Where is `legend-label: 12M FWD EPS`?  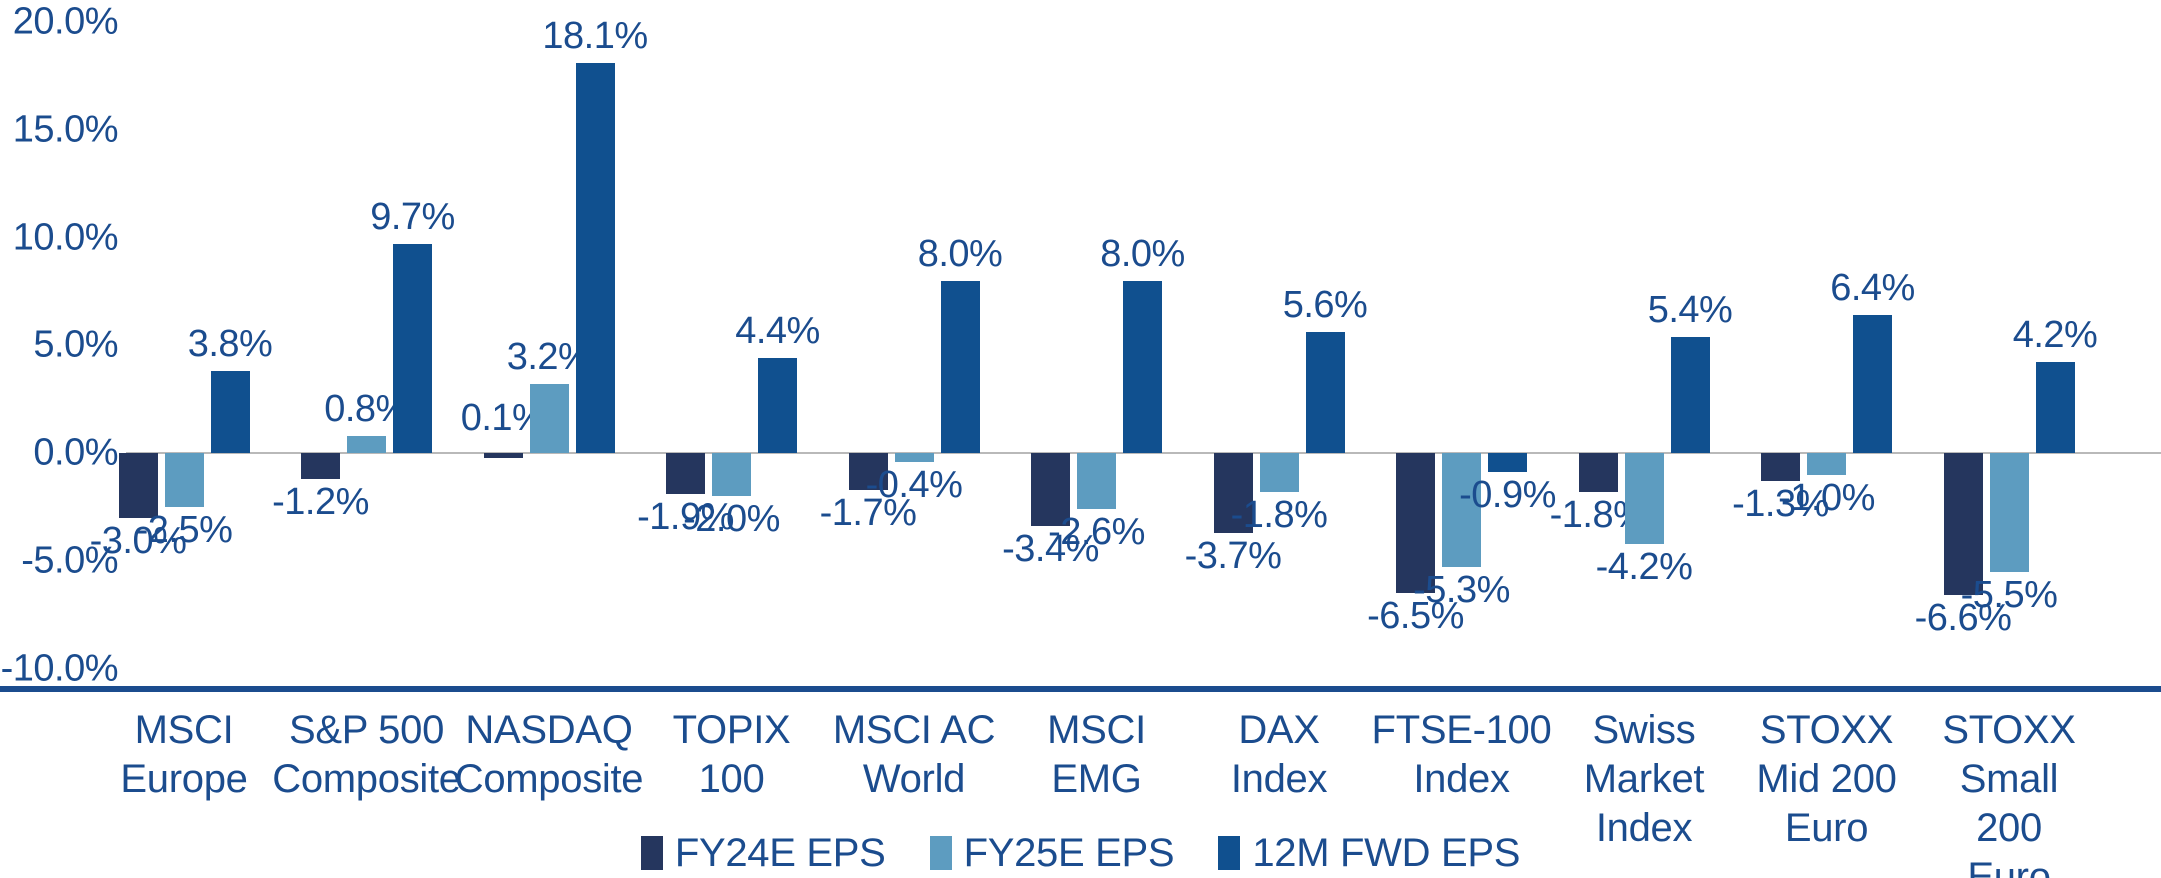
legend-label: 12M FWD EPS is located at coordinates (1386, 852).